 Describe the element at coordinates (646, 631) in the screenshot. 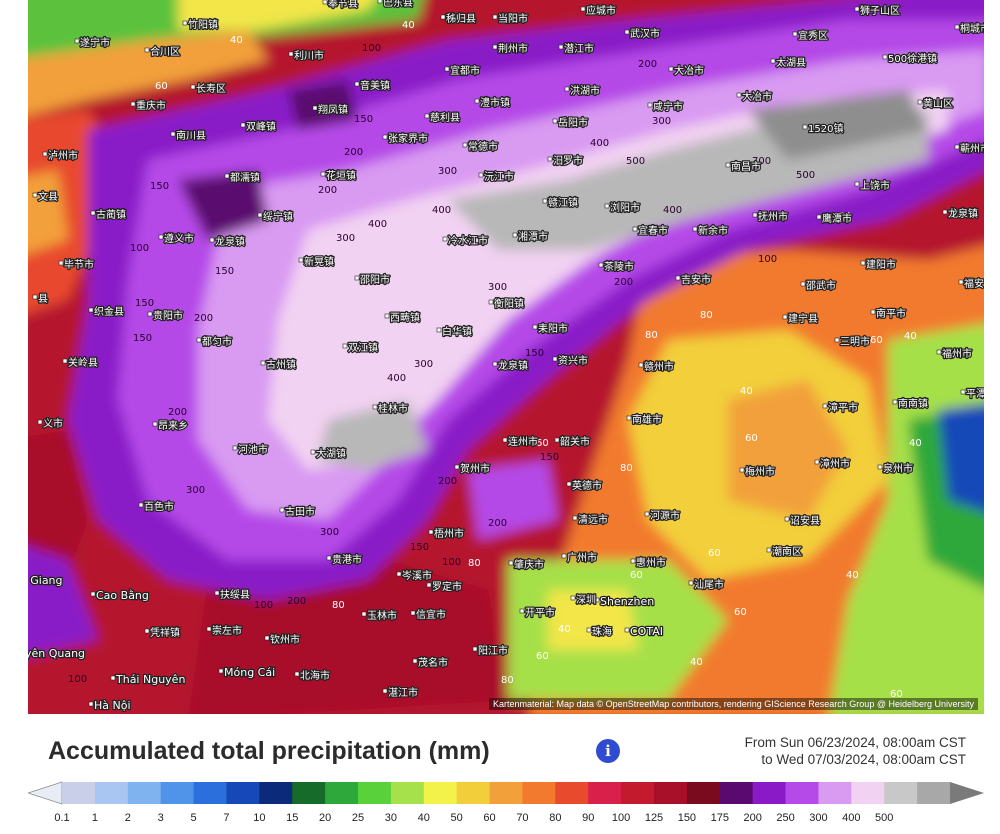

I see `place-label: COTAI` at that location.